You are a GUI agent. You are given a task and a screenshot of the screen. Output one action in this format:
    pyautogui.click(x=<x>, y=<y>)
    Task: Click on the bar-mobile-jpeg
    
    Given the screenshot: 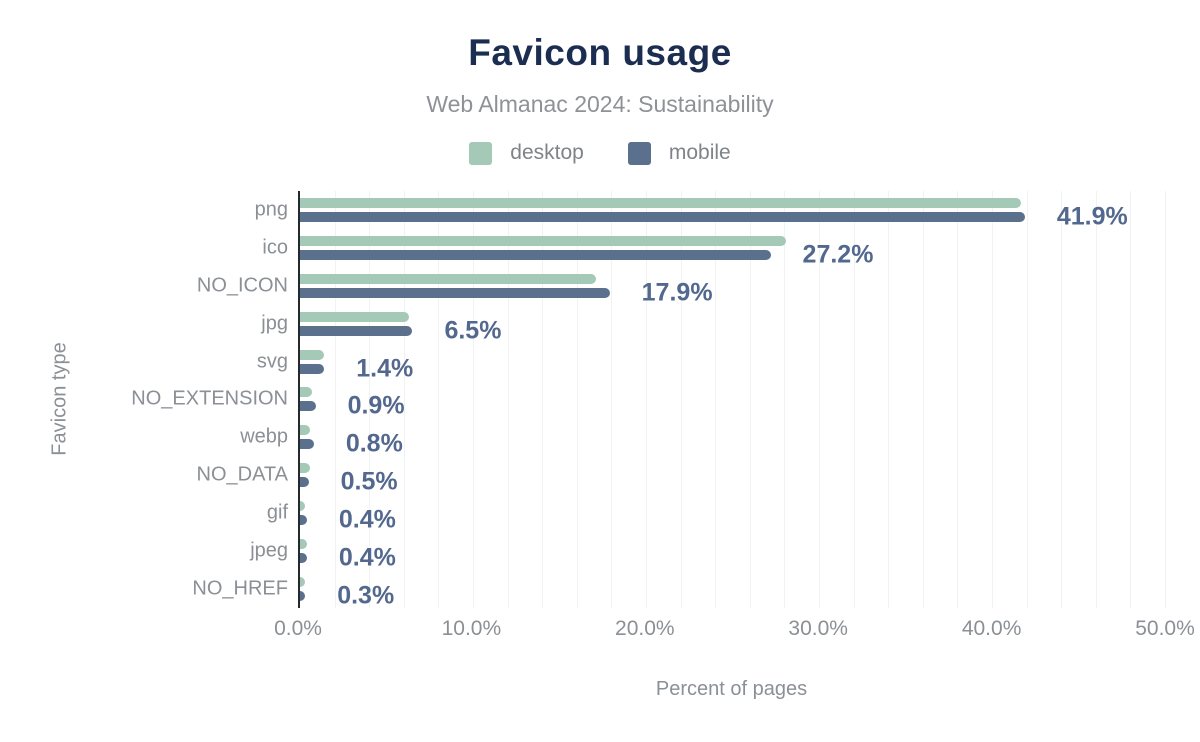 What is the action you would take?
    pyautogui.click(x=303, y=558)
    